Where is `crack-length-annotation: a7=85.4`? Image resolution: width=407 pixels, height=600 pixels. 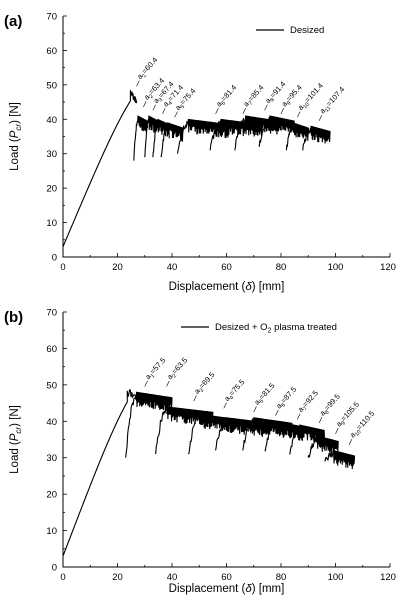
crack-length-annotation: a7=85.4 is located at coordinates (254, 96).